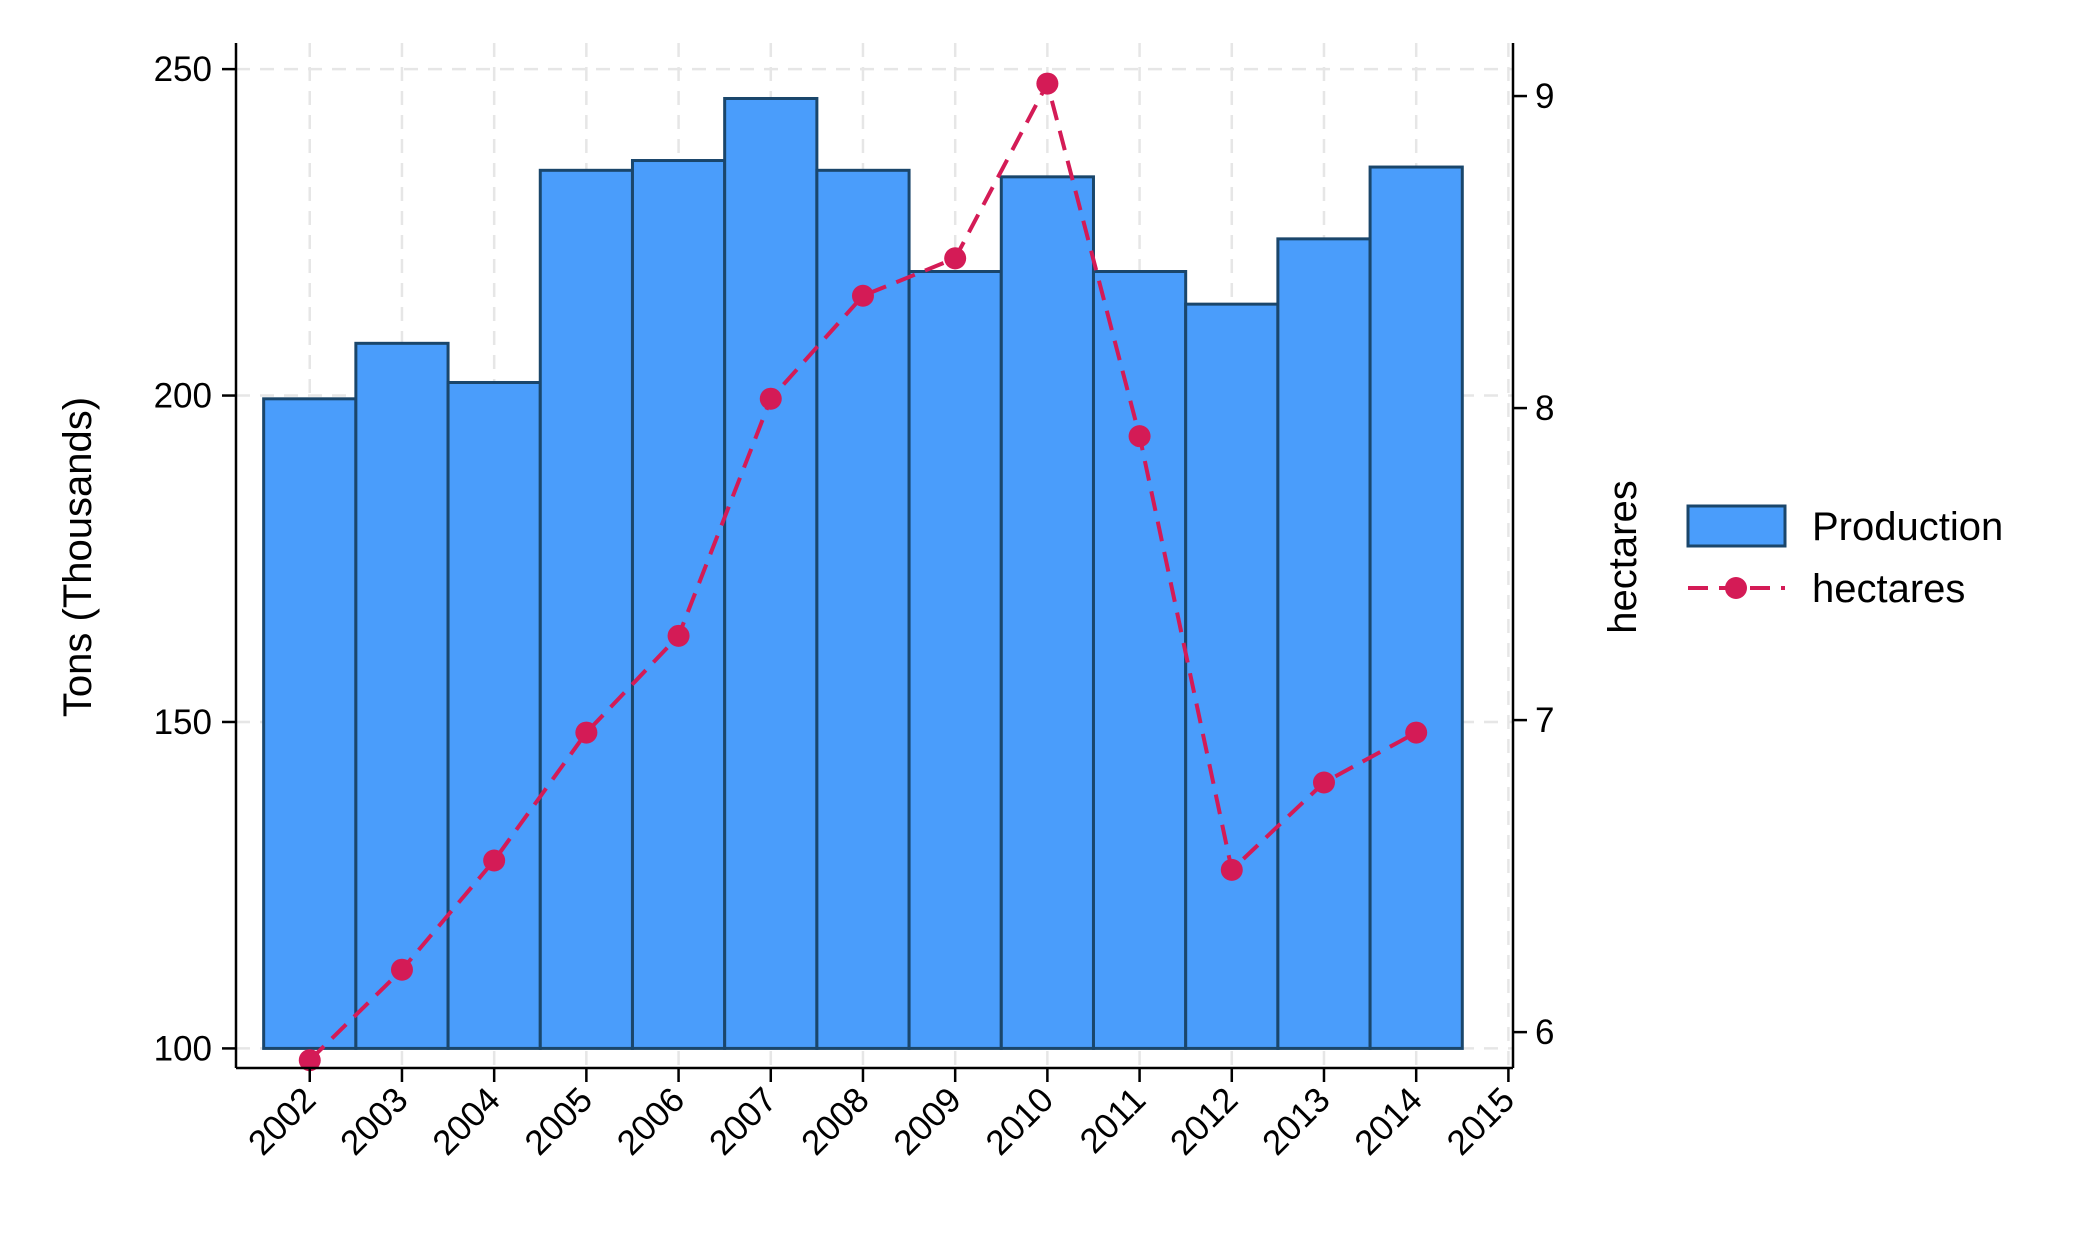 The height and width of the screenshot is (1254, 2091). Describe the element at coordinates (1388, 1121) in the screenshot. I see `x-tick-label: 2014` at that location.